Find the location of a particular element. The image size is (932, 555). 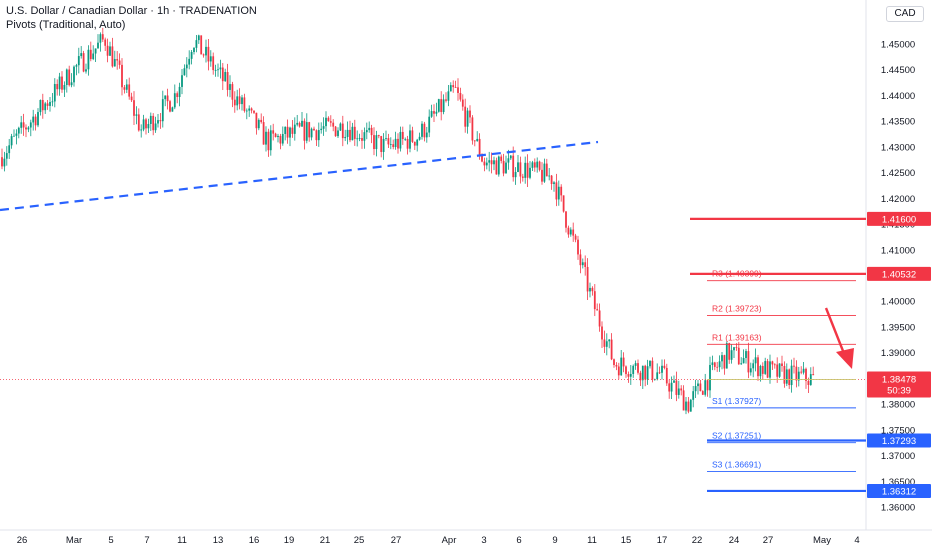

x-tick-label: 26 is located at coordinates (22, 540).